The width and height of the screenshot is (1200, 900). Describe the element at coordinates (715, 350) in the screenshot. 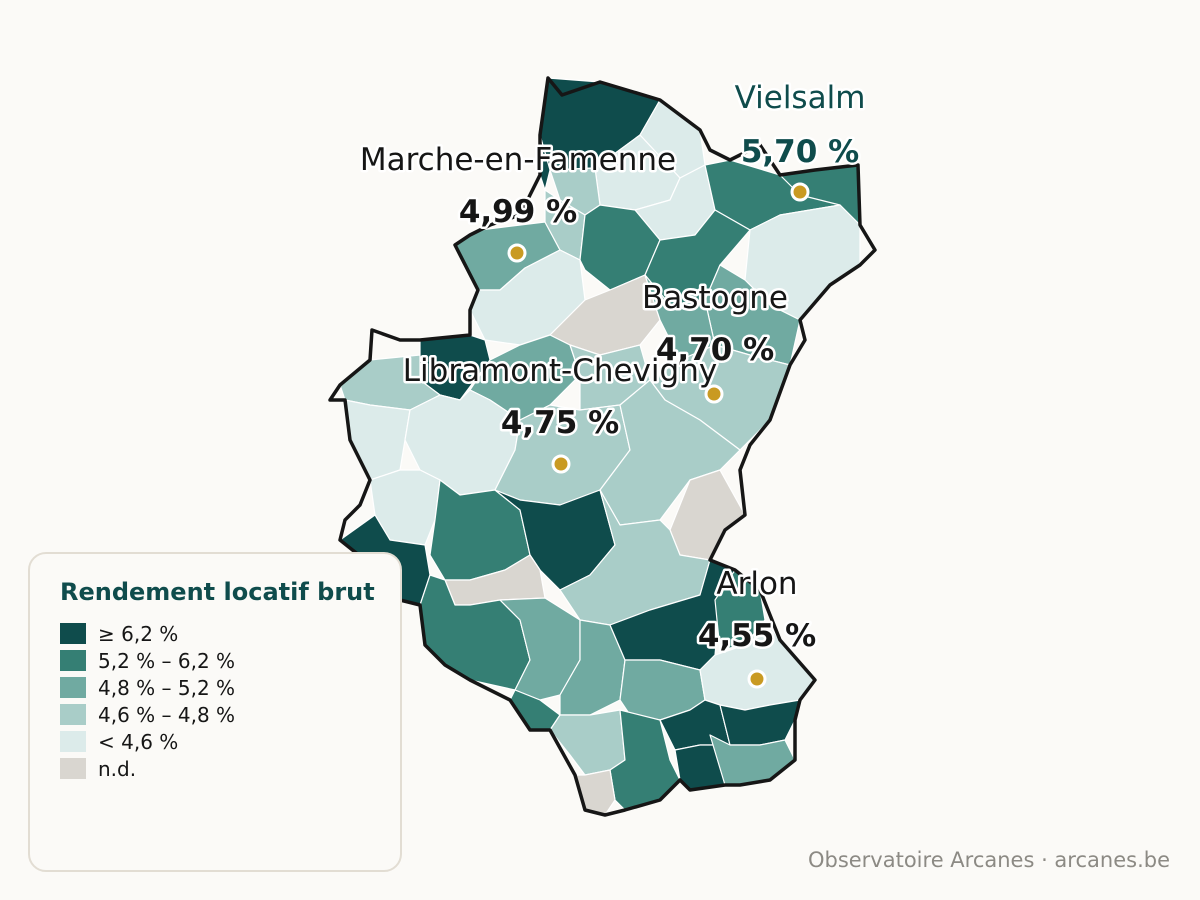

I see `city-value-label: 4,70 %` at that location.